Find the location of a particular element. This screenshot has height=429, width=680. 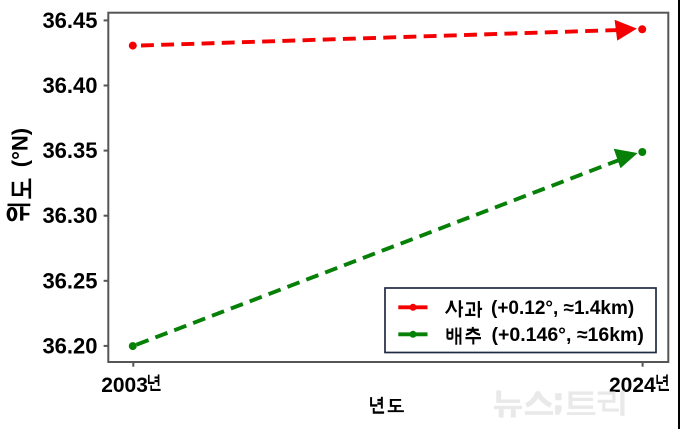

svg-text: 2003 is located at coordinates (124, 385).